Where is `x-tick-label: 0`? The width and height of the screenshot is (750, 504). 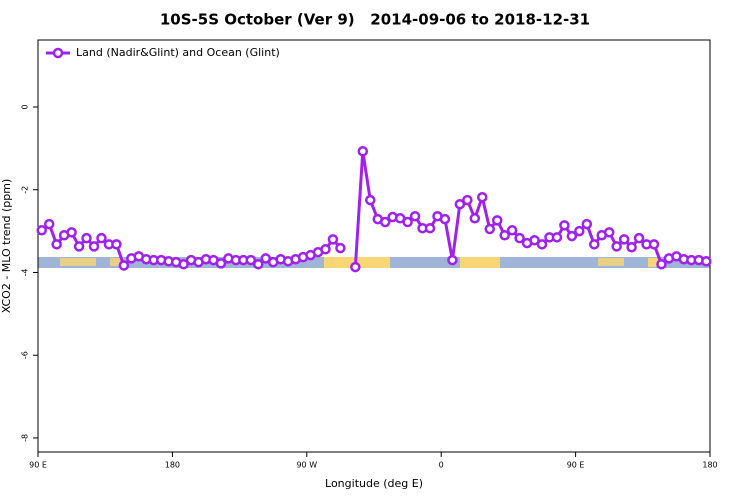
x-tick-label: 0 is located at coordinates (441, 465).